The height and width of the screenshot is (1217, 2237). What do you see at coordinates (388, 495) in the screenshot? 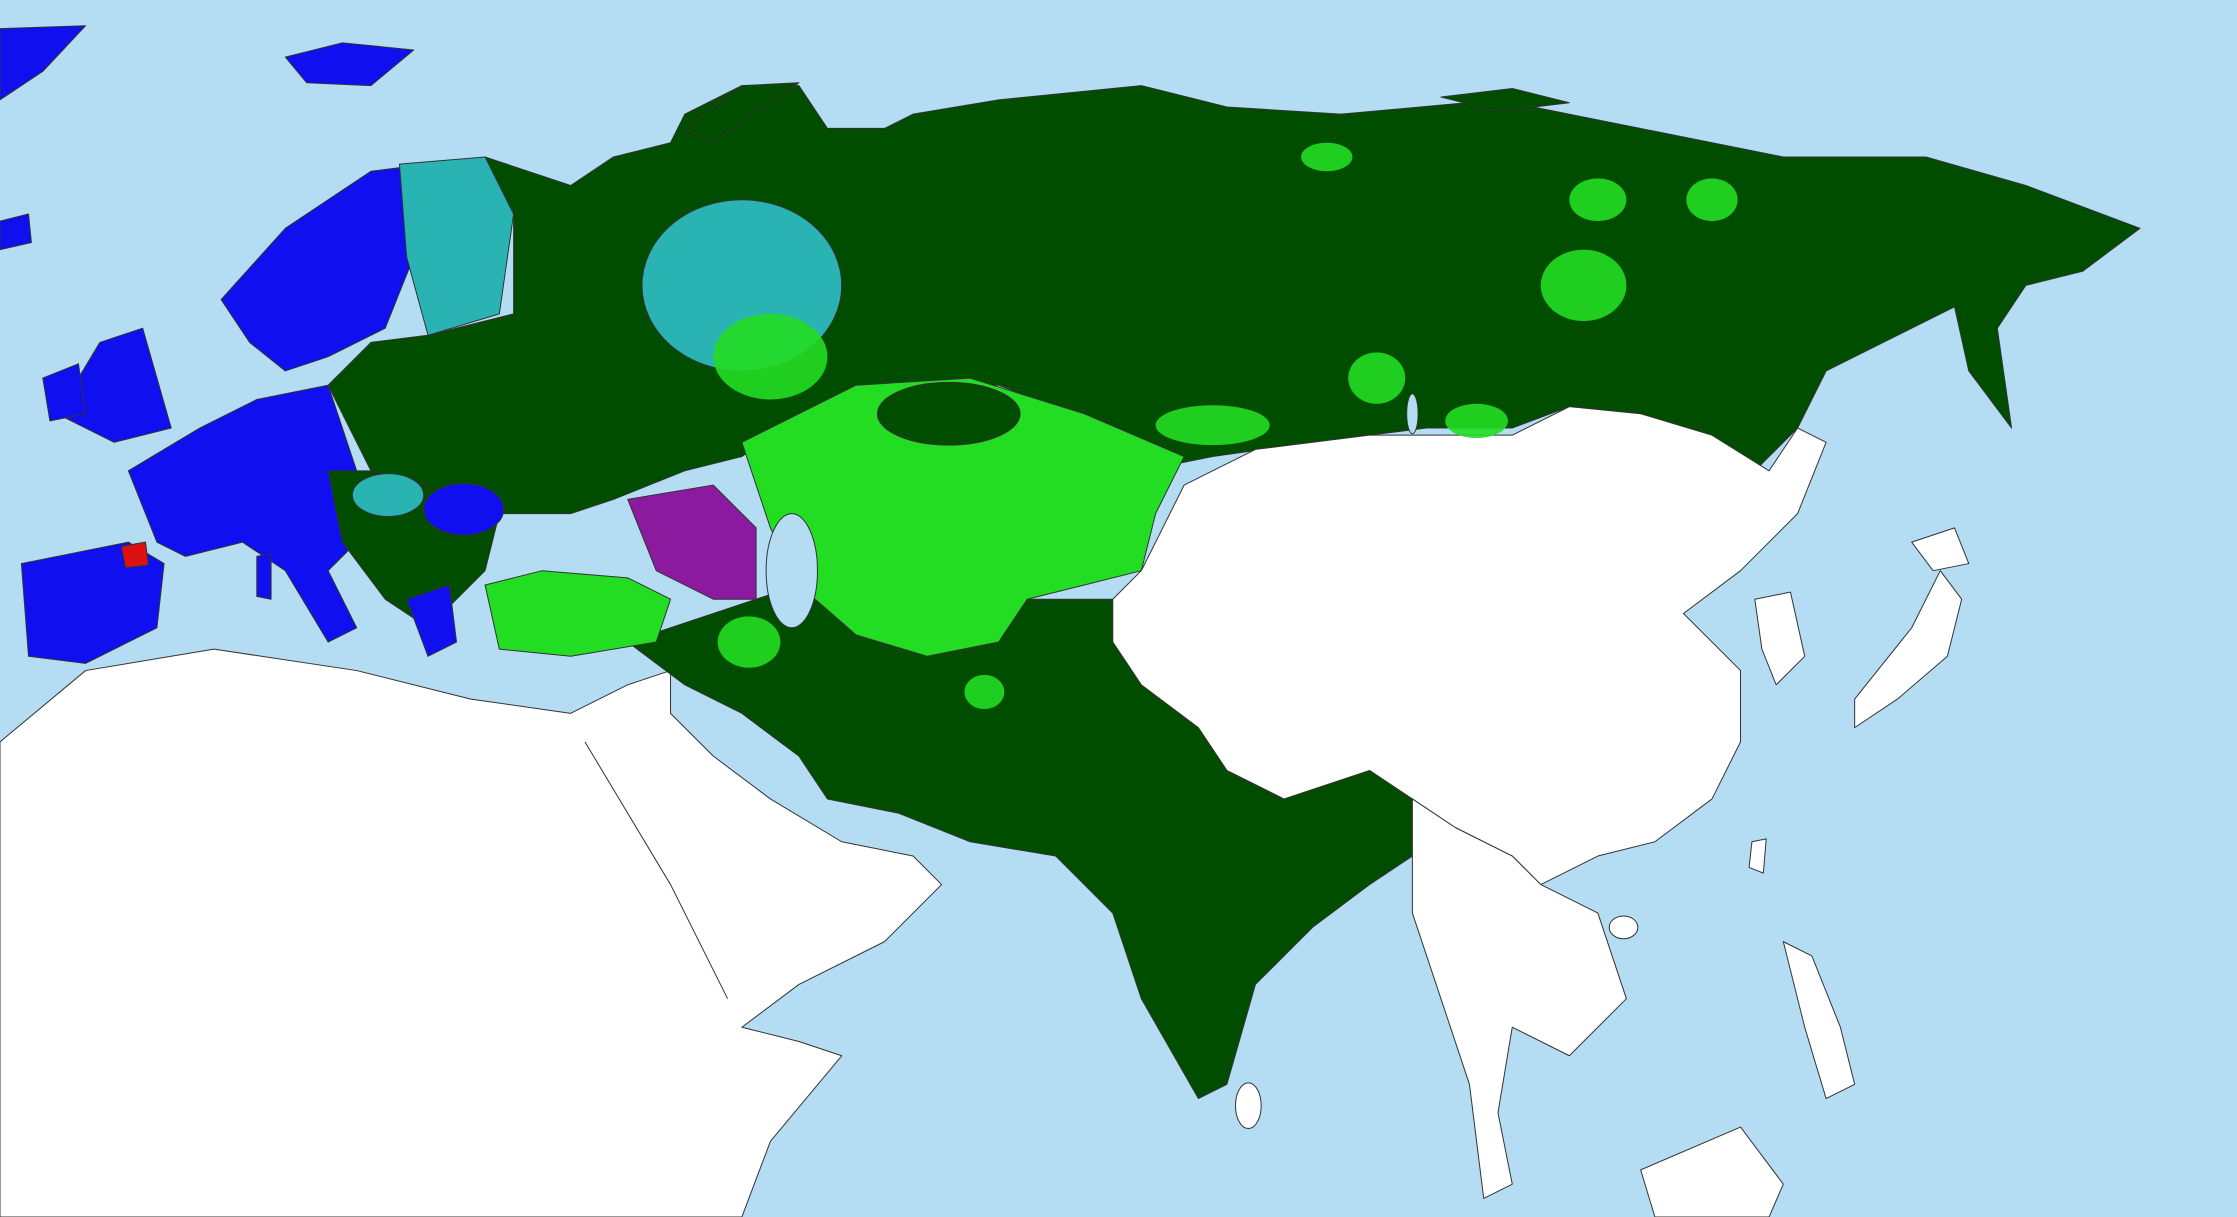
I see `hungary-patch` at bounding box center [388, 495].